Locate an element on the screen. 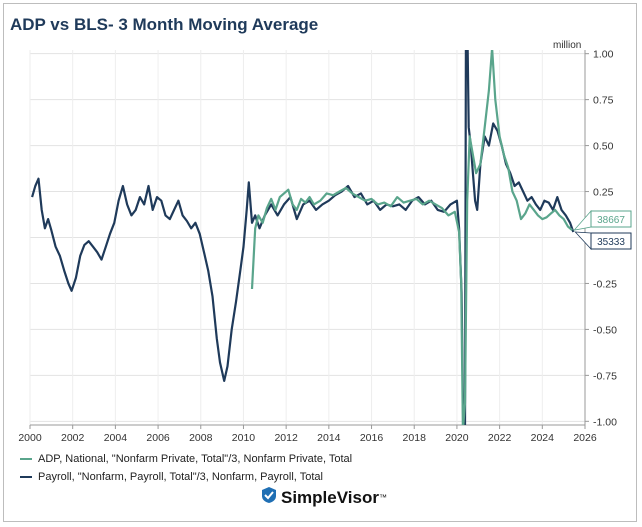 This screenshot has width=642, height=527. y-tick-label: -0.50 is located at coordinates (605, 330).